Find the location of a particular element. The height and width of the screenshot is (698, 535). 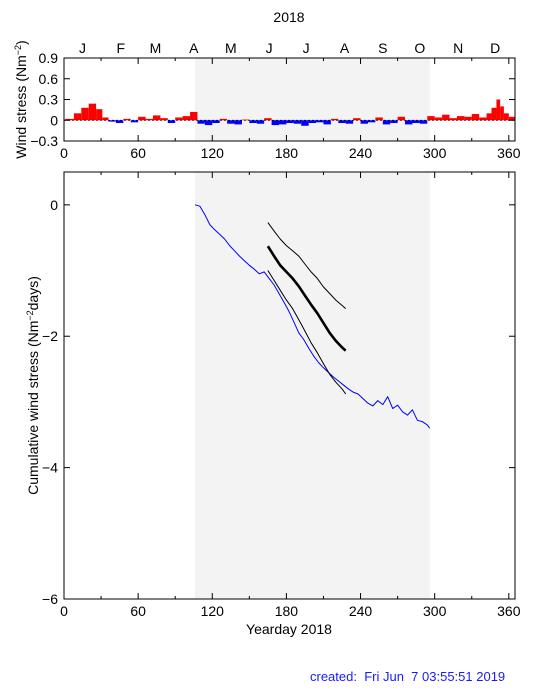

series-line-black-thick-mean is located at coordinates (306, 298).